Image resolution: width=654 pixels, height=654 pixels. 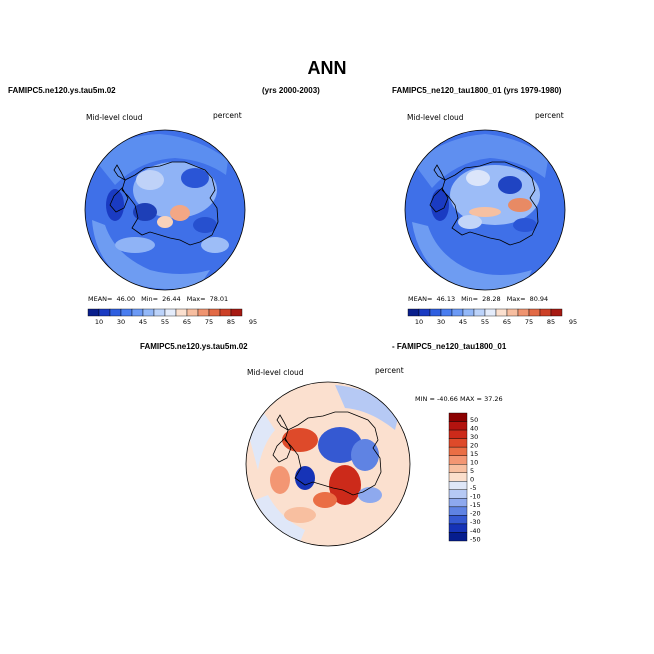 I want to click on diff-colorbar-tick-label: 0, so click(x=472, y=480).